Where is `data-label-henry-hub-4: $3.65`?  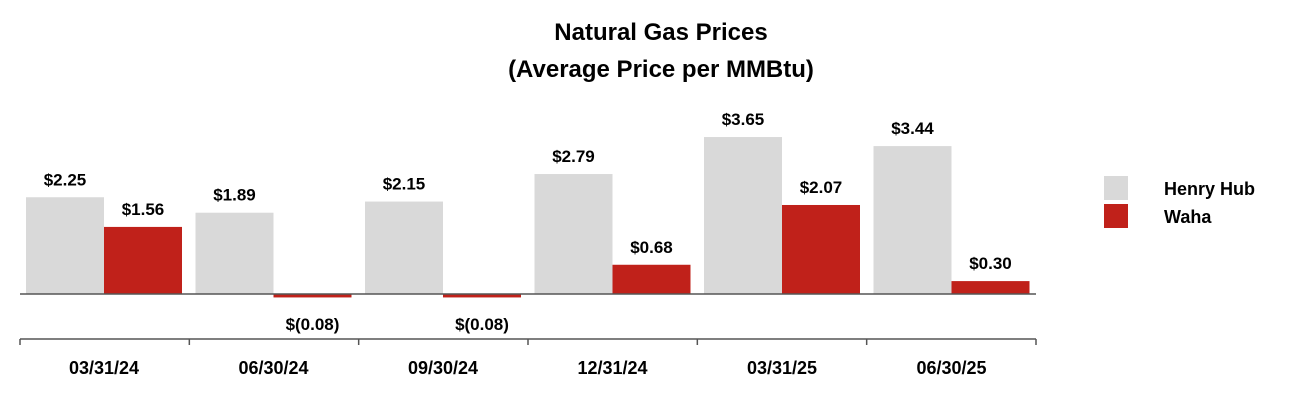 data-label-henry-hub-4: $3.65 is located at coordinates (743, 119).